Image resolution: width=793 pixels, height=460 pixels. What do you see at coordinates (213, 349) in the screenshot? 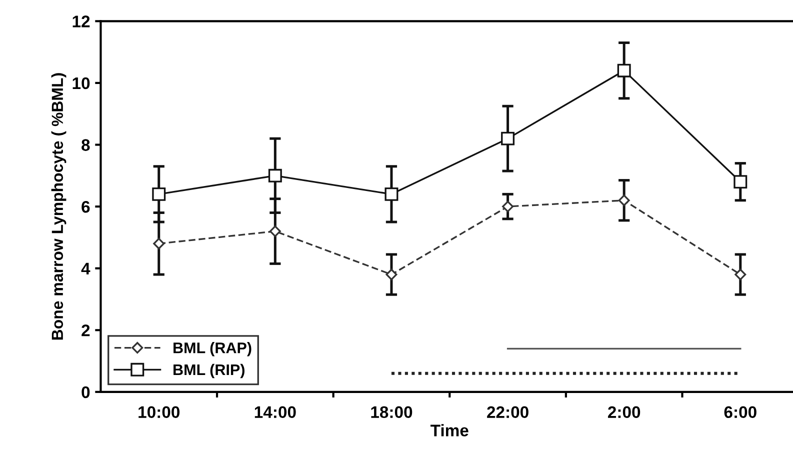
I see `legend-label: BML (RAP)` at bounding box center [213, 349].